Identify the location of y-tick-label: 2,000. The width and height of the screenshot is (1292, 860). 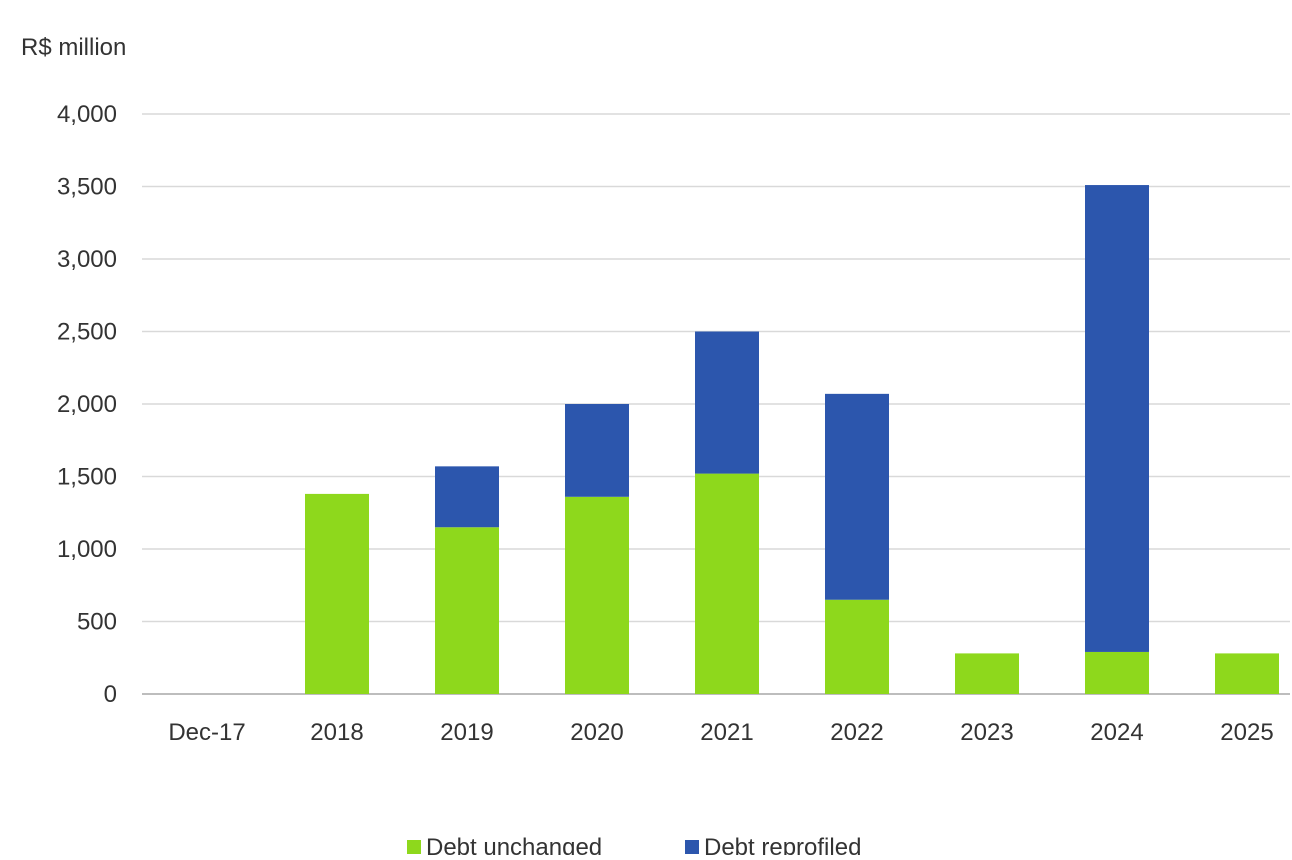
(87, 404).